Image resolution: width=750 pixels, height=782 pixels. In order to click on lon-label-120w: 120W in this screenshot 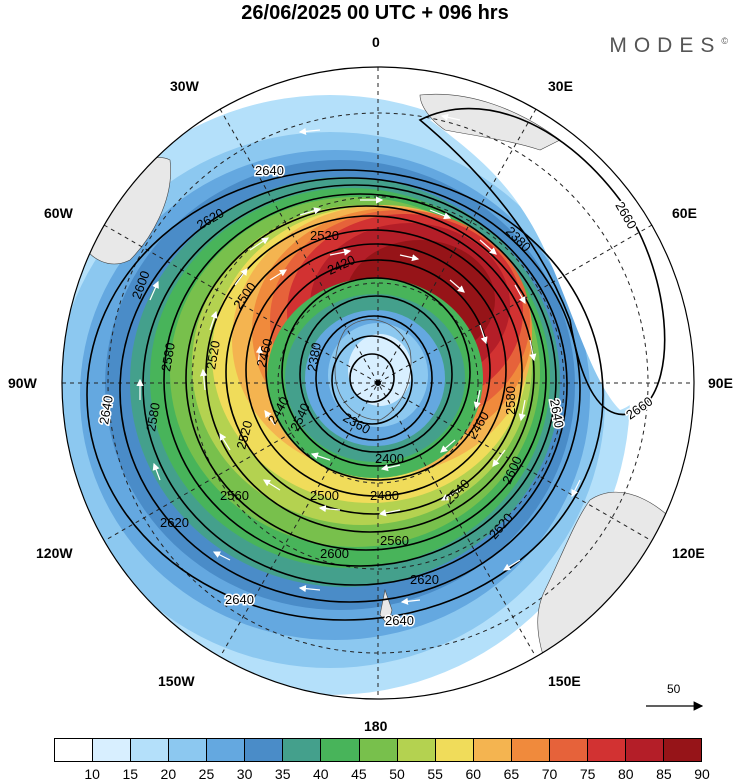, I will do `click(54, 553)`.